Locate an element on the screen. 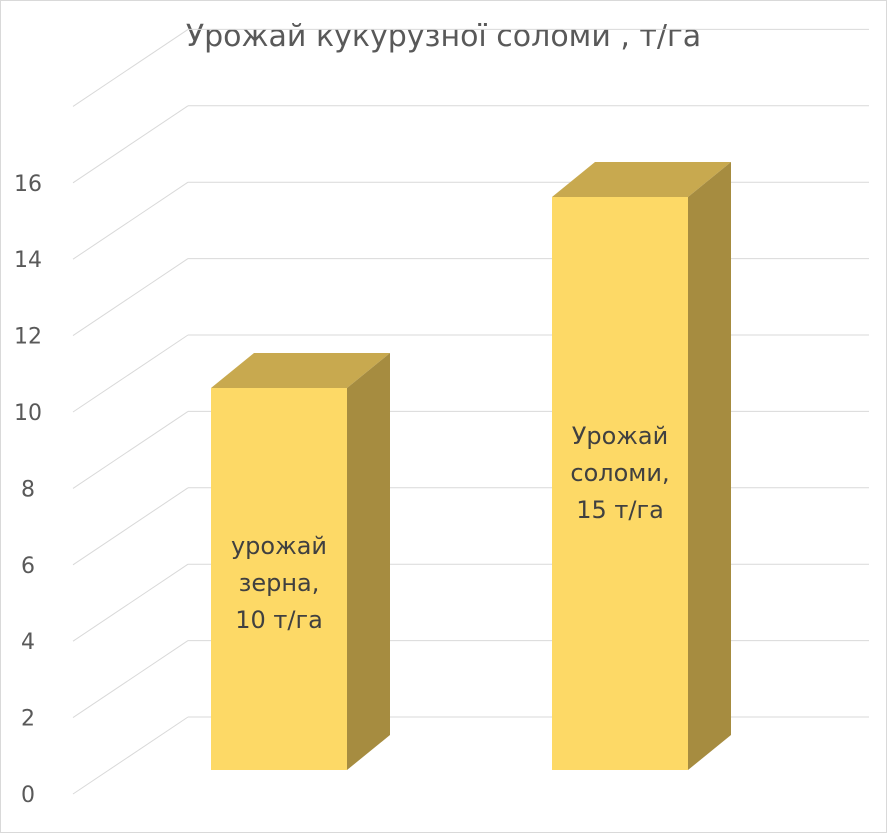 Image resolution: width=887 pixels, height=833 pixels. chart-title: Урожай кукурузної соломи , т/га is located at coordinates (443, 36).